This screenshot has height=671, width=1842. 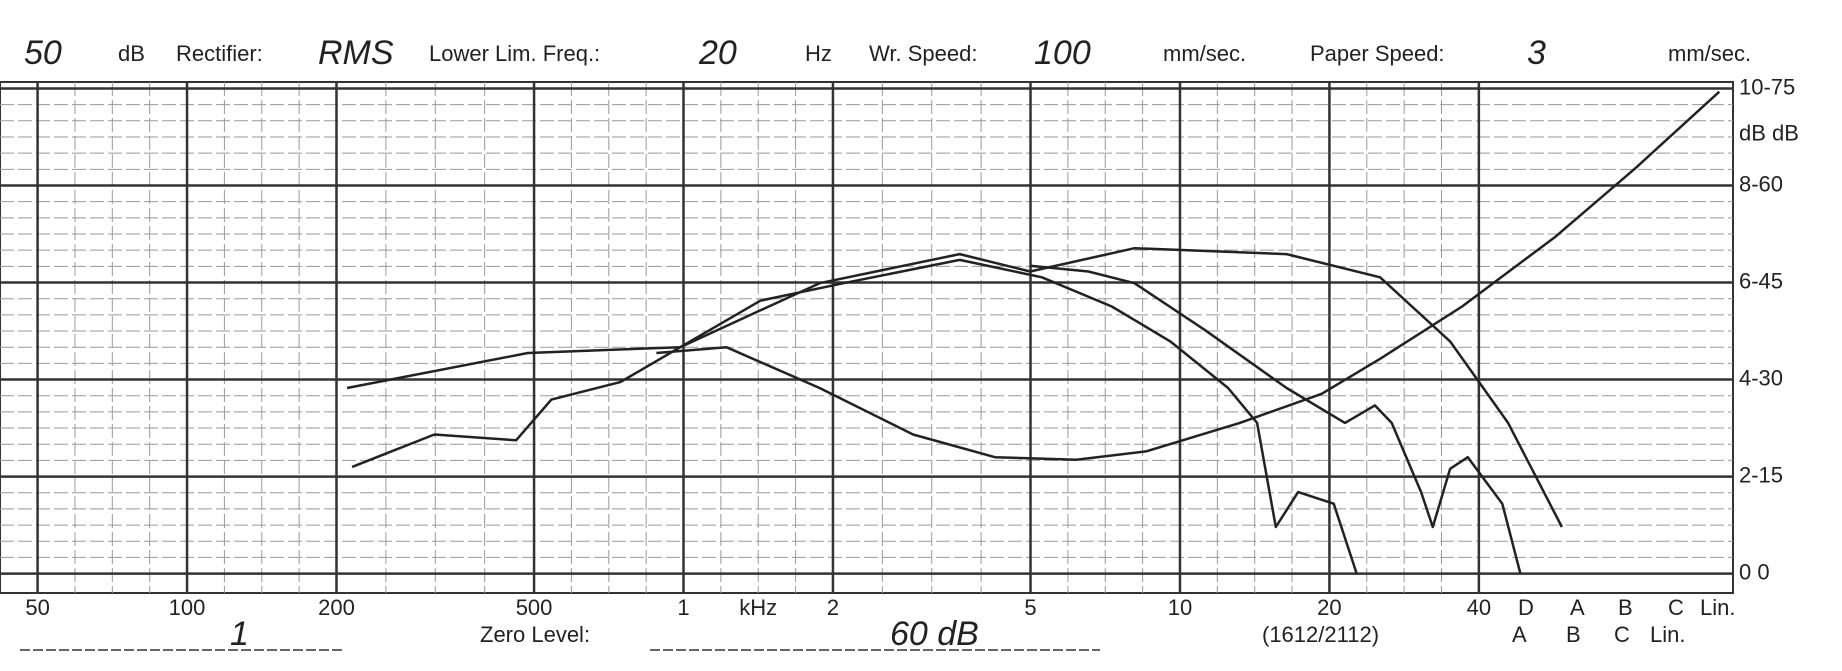 What do you see at coordinates (1275, 419) in the screenshot?
I see `response-curve` at bounding box center [1275, 419].